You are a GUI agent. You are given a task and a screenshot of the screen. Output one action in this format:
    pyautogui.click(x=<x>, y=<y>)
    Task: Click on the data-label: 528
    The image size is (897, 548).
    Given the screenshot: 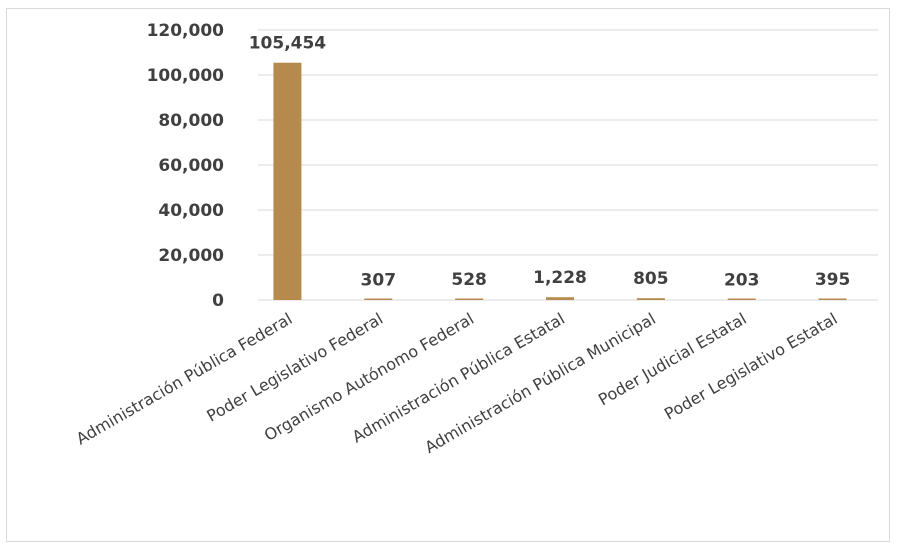 What is the action you would take?
    pyautogui.click(x=469, y=280)
    